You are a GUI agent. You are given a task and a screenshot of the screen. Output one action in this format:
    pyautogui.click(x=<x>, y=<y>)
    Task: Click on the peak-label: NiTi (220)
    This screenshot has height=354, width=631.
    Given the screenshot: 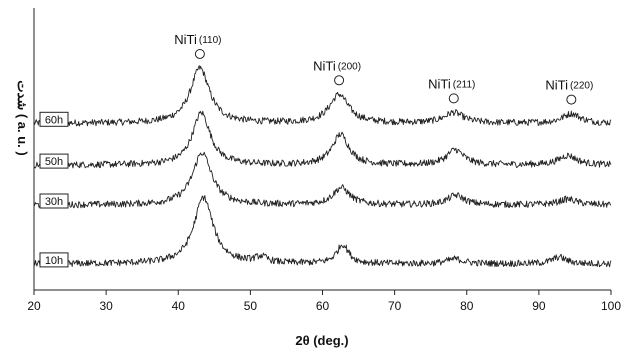 What is the action you would take?
    pyautogui.click(x=569, y=85)
    